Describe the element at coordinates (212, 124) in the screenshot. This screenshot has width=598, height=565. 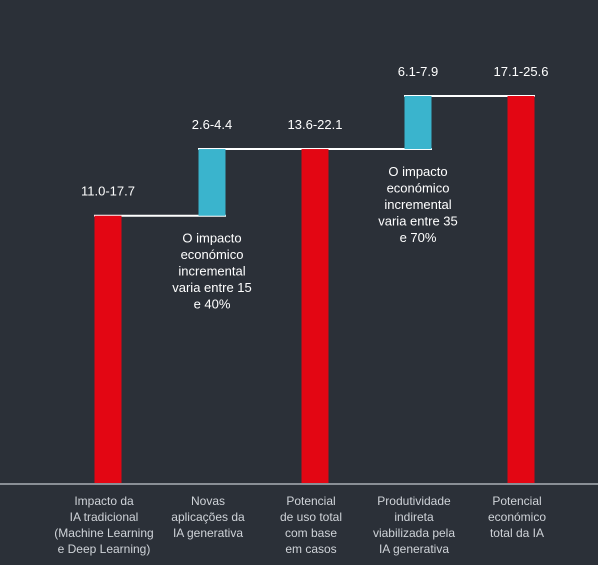
I see `value-label: 2.6-4.4` at that location.